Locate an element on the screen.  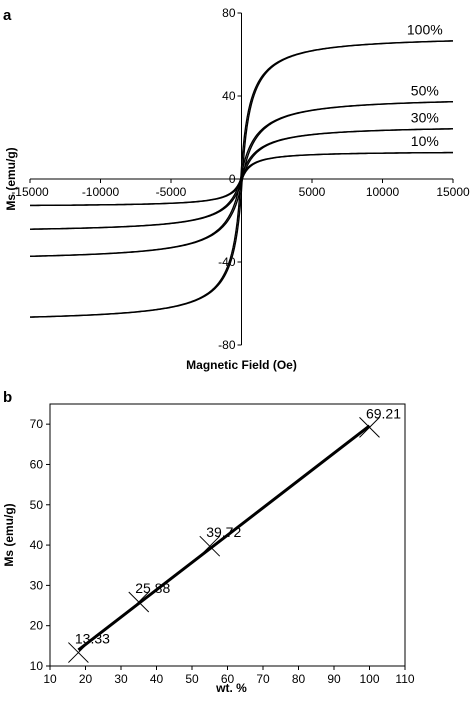
panel-a-label: a is located at coordinates (7, 15).